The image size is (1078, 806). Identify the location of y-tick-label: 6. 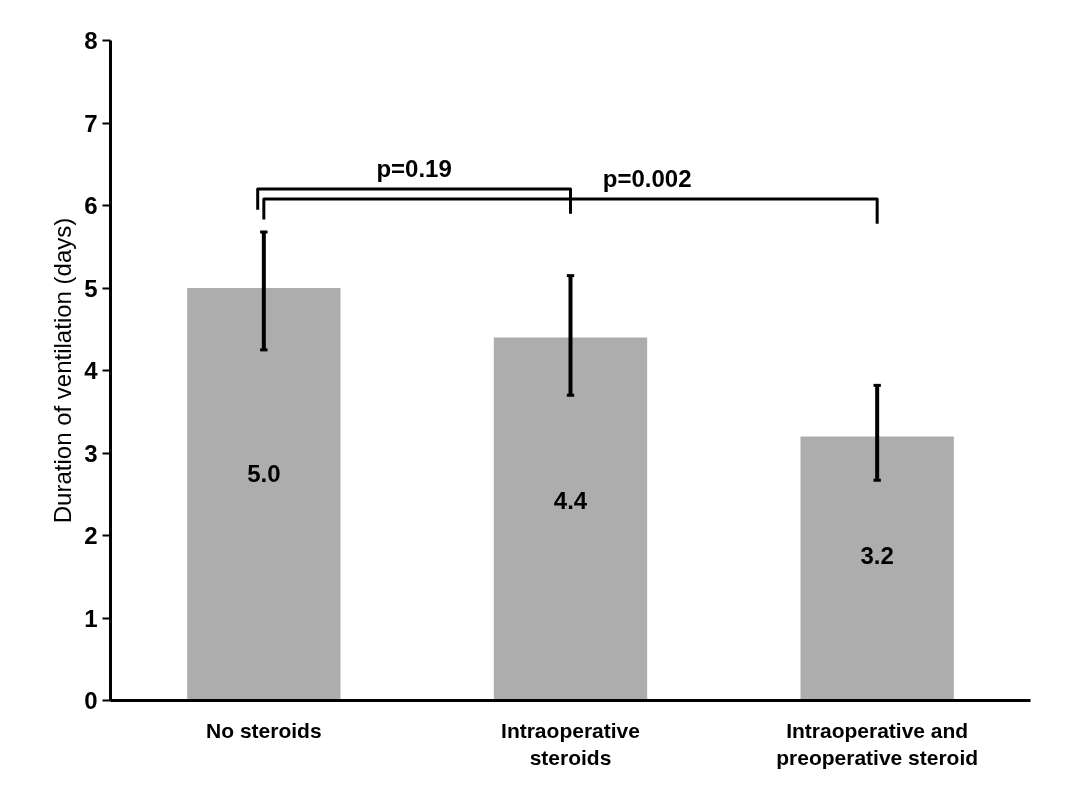
(91, 205).